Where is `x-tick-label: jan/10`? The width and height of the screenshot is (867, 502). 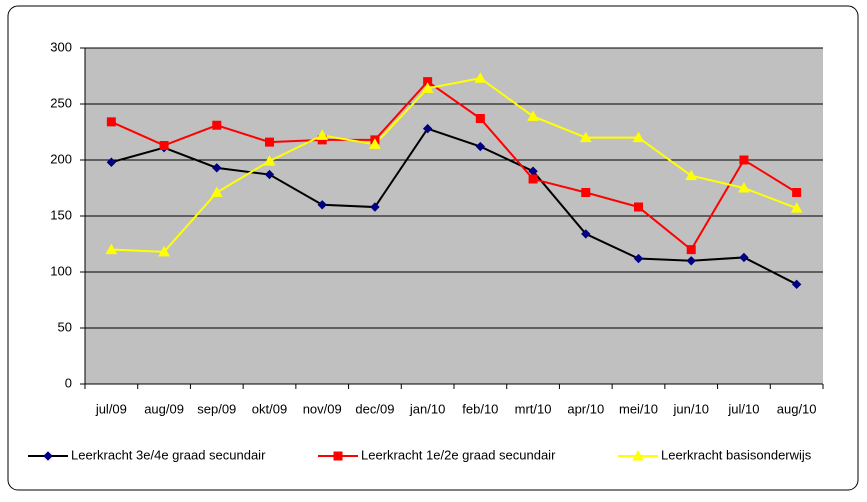
x-tick-label: jan/10 is located at coordinates (427, 408).